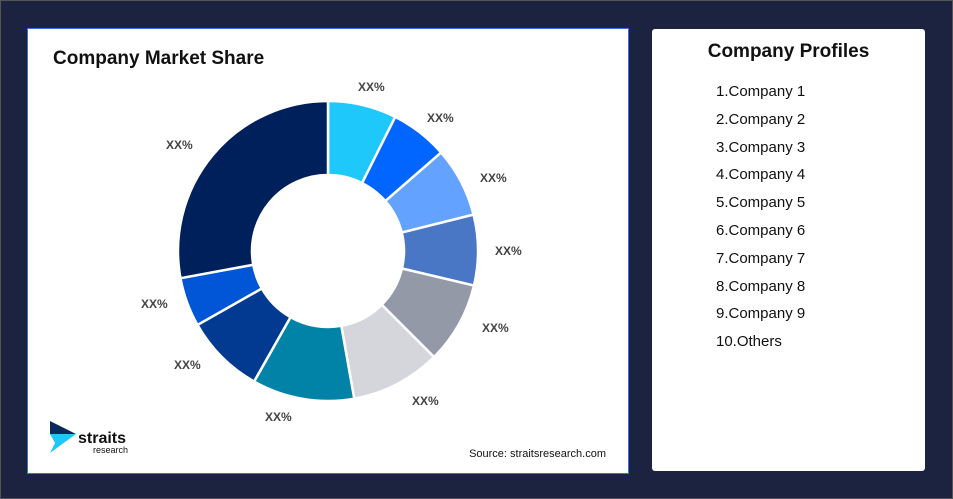 This screenshot has width=953, height=499. Describe the element at coordinates (495, 328) in the screenshot. I see `slice-label-5: XX%` at that location.